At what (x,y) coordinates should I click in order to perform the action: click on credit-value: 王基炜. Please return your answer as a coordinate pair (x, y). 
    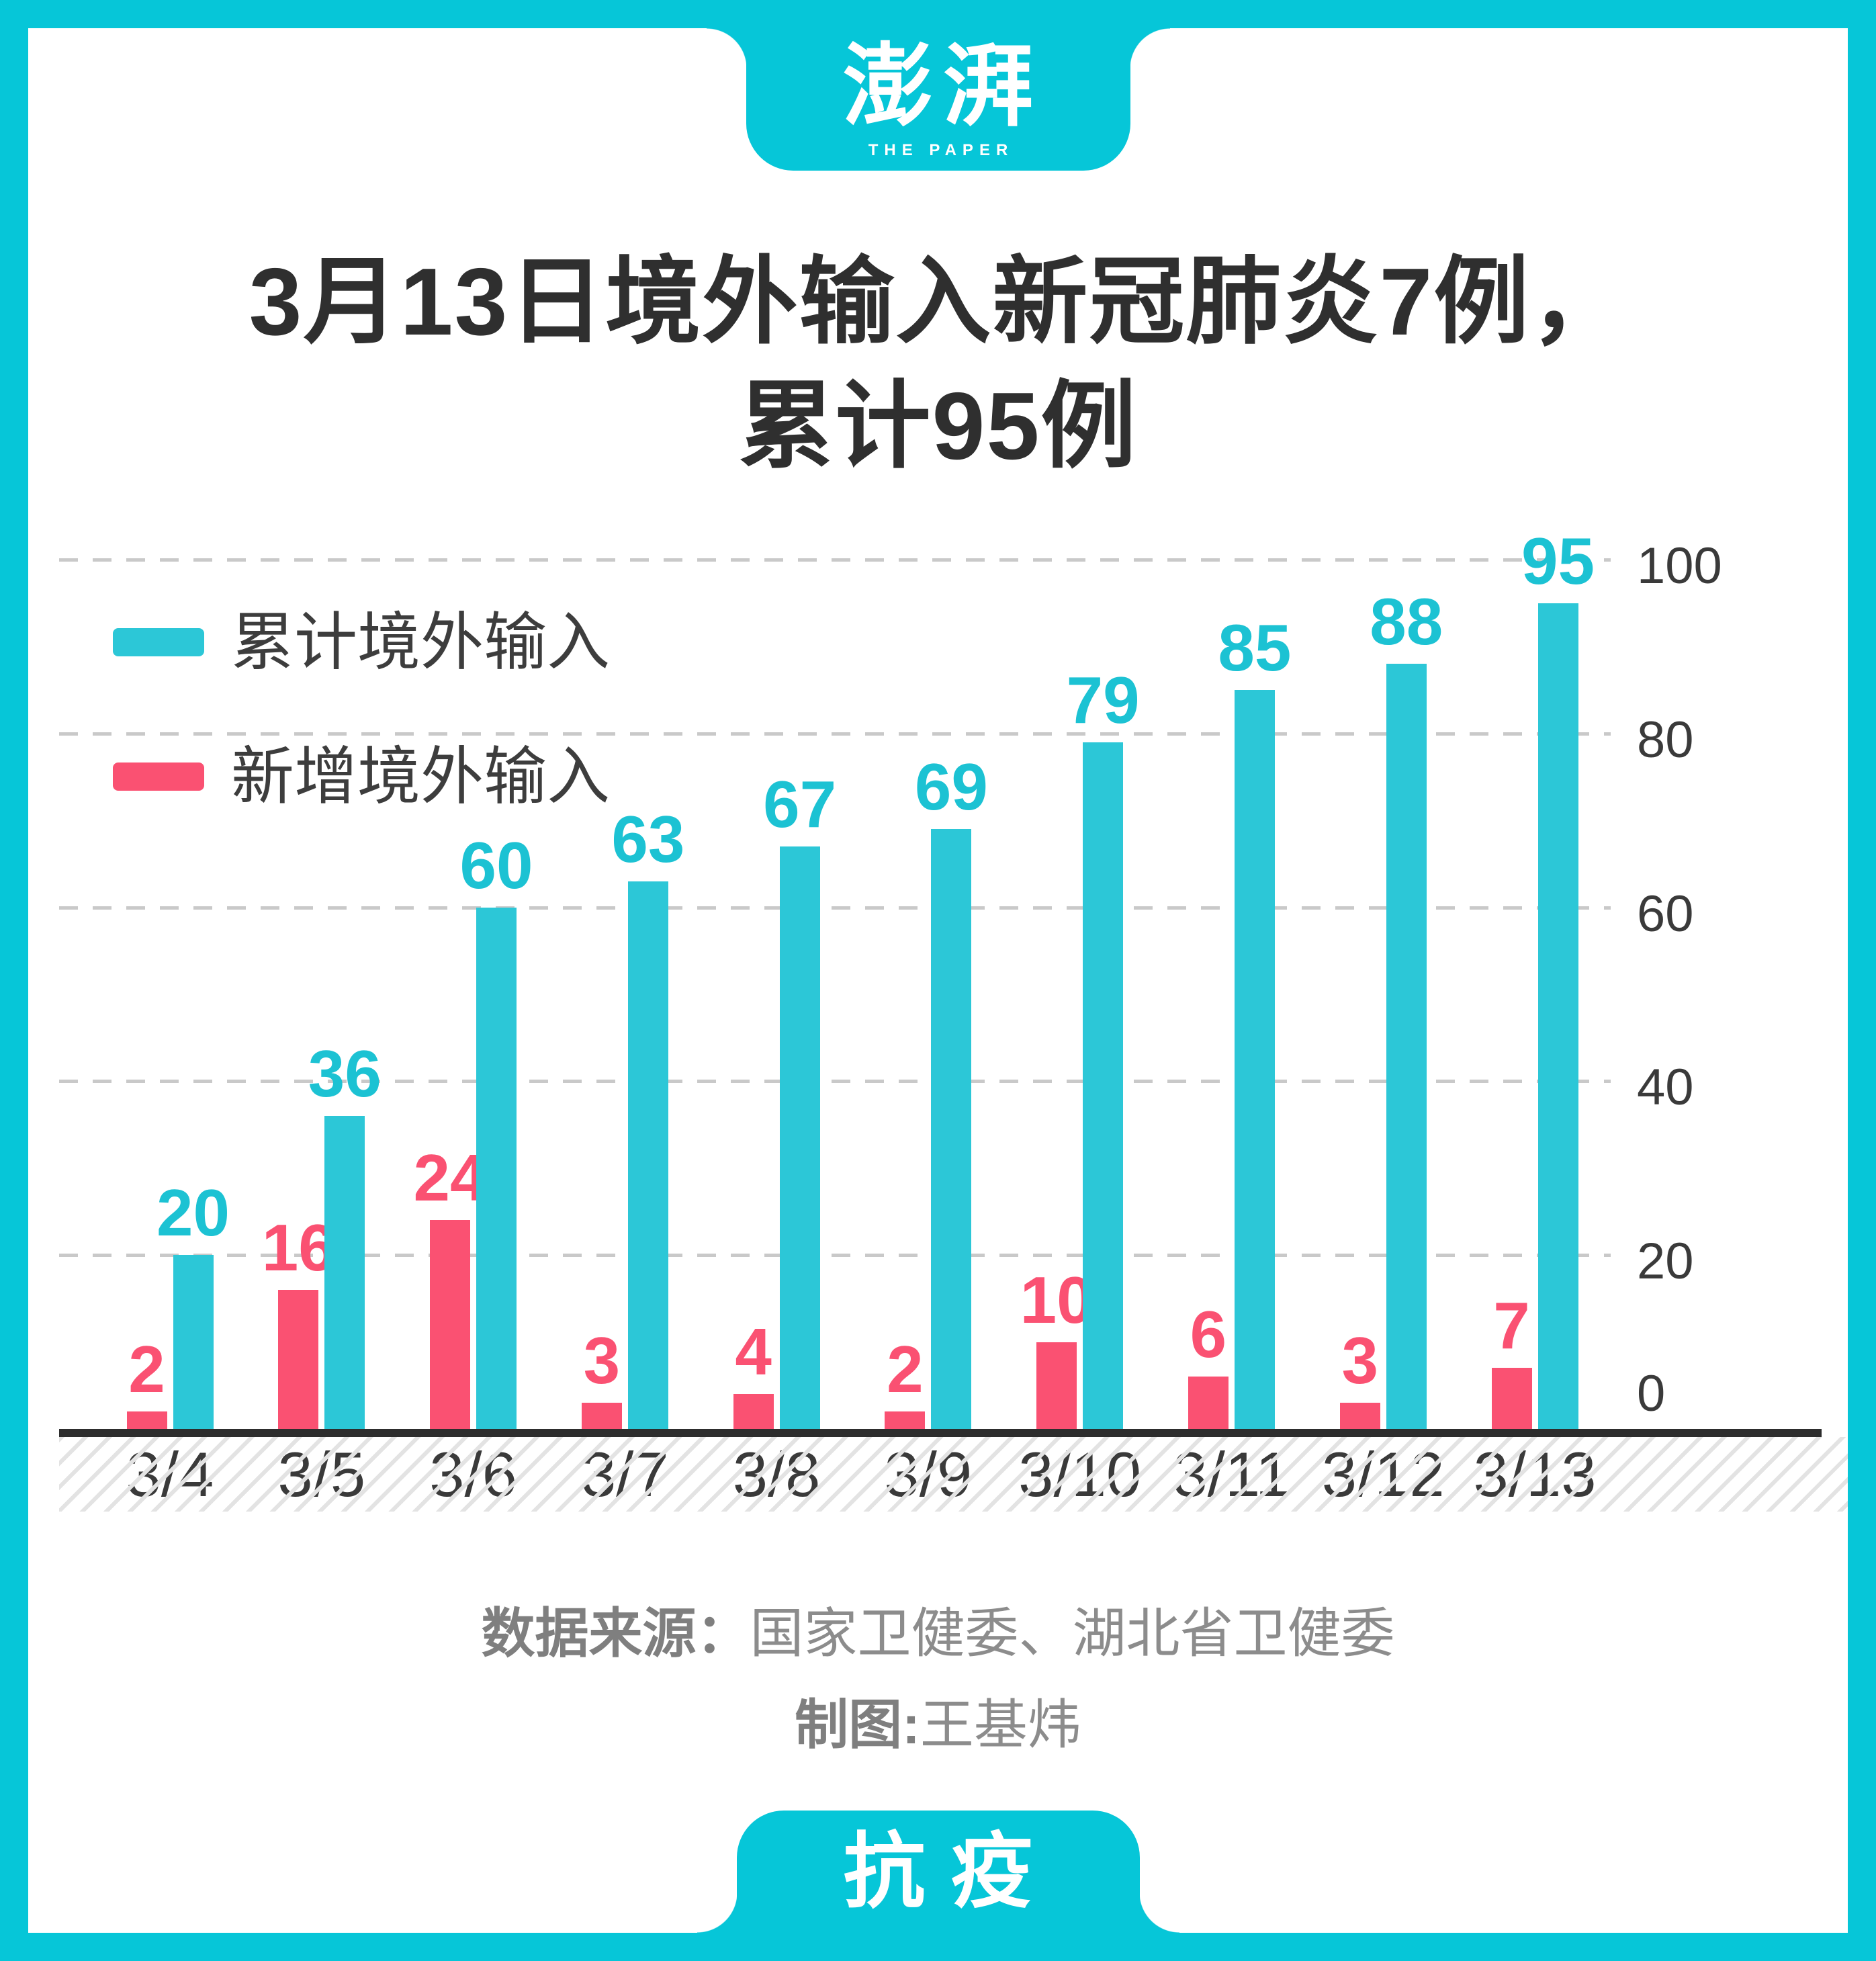
    Looking at the image, I should click on (1000, 1725).